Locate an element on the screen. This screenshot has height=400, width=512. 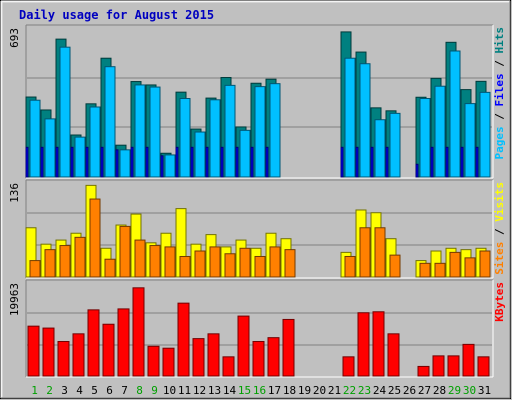
x-tick-label-day-11: 11 is located at coordinates (184, 390).